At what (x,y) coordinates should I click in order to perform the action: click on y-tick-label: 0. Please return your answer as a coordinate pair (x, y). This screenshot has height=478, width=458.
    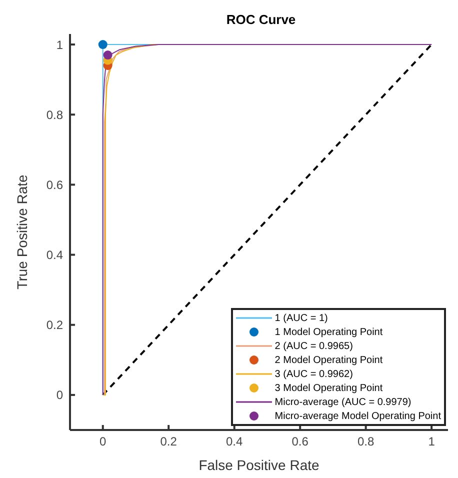
    Looking at the image, I should click on (60, 395).